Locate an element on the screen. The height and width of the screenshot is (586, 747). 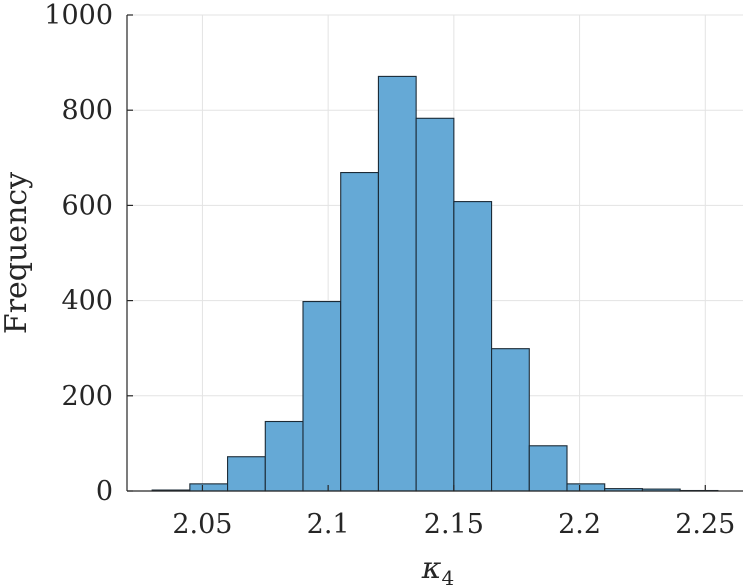
y-tick-labels: 0 200 400 600 800 1000 is located at coordinates (78, 253).